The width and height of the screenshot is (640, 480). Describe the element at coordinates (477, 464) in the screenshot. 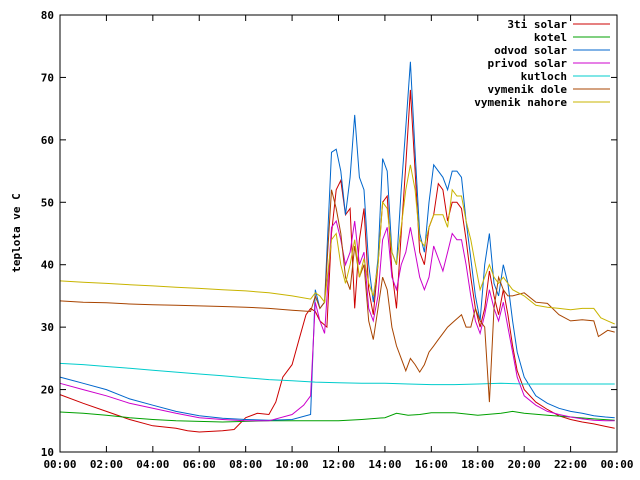

I see `x-tick-label: 18:00` at that location.